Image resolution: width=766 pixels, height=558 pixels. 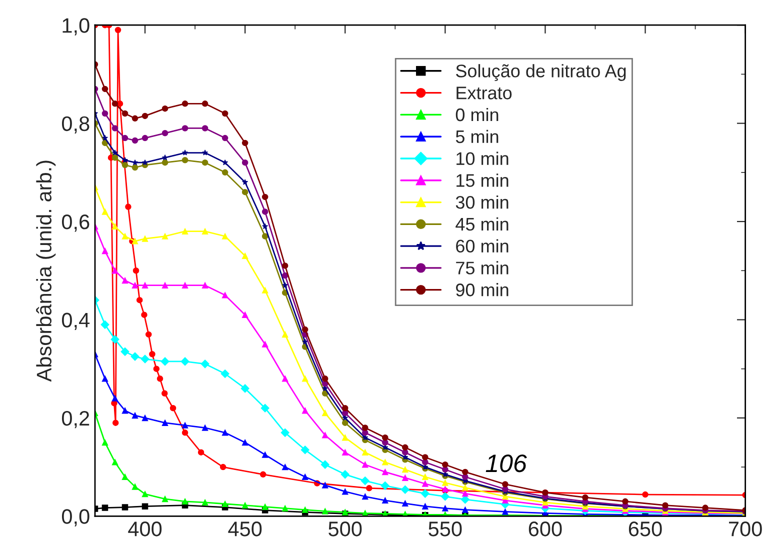 I want to click on legend-label: 10 min, so click(x=482, y=158).